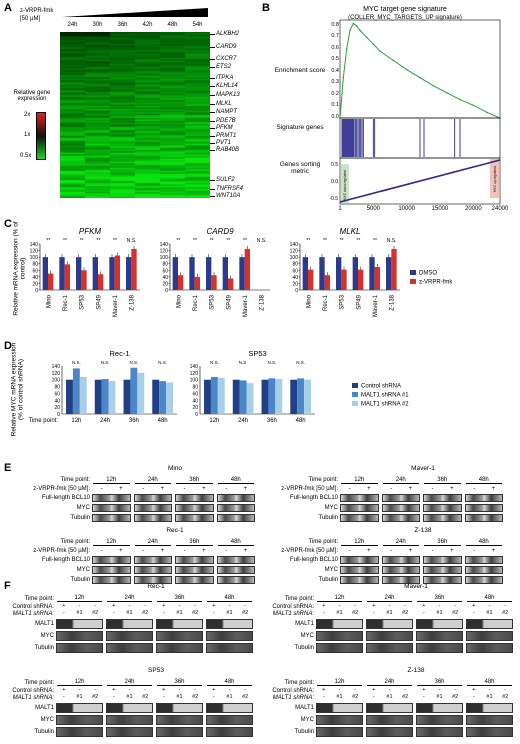 Image resolution: width=520 pixels, height=744 pixels. I want to click on panel-f-row-label: MALT1, so click(44, 624).